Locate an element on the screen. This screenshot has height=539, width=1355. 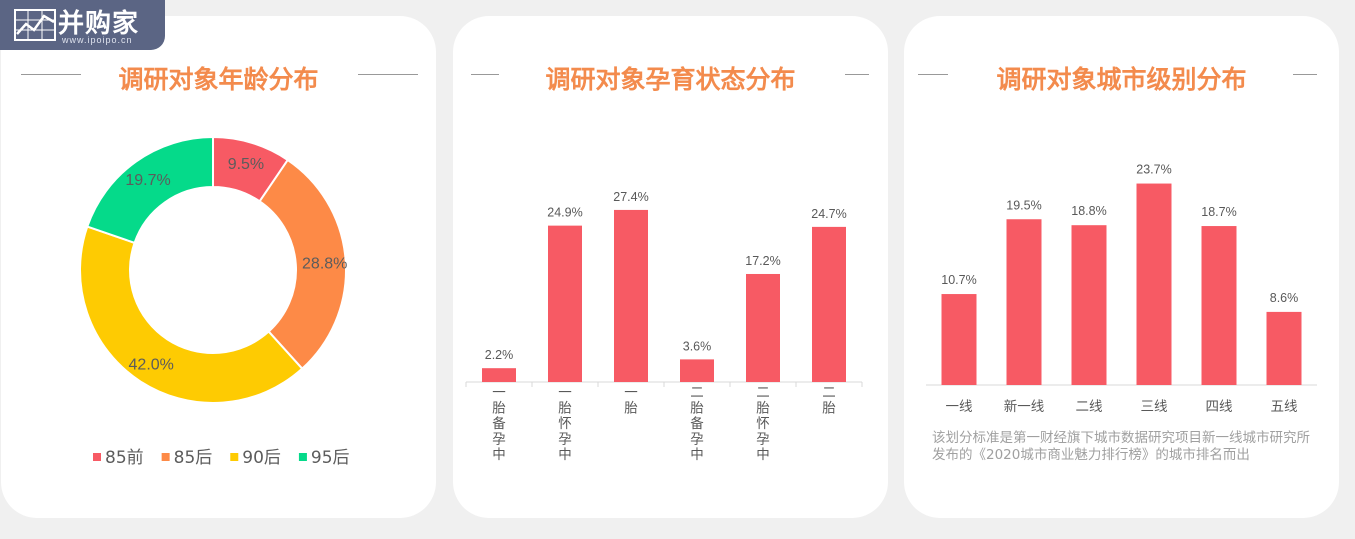
x-tick-label: 五线 is located at coordinates (1284, 407).